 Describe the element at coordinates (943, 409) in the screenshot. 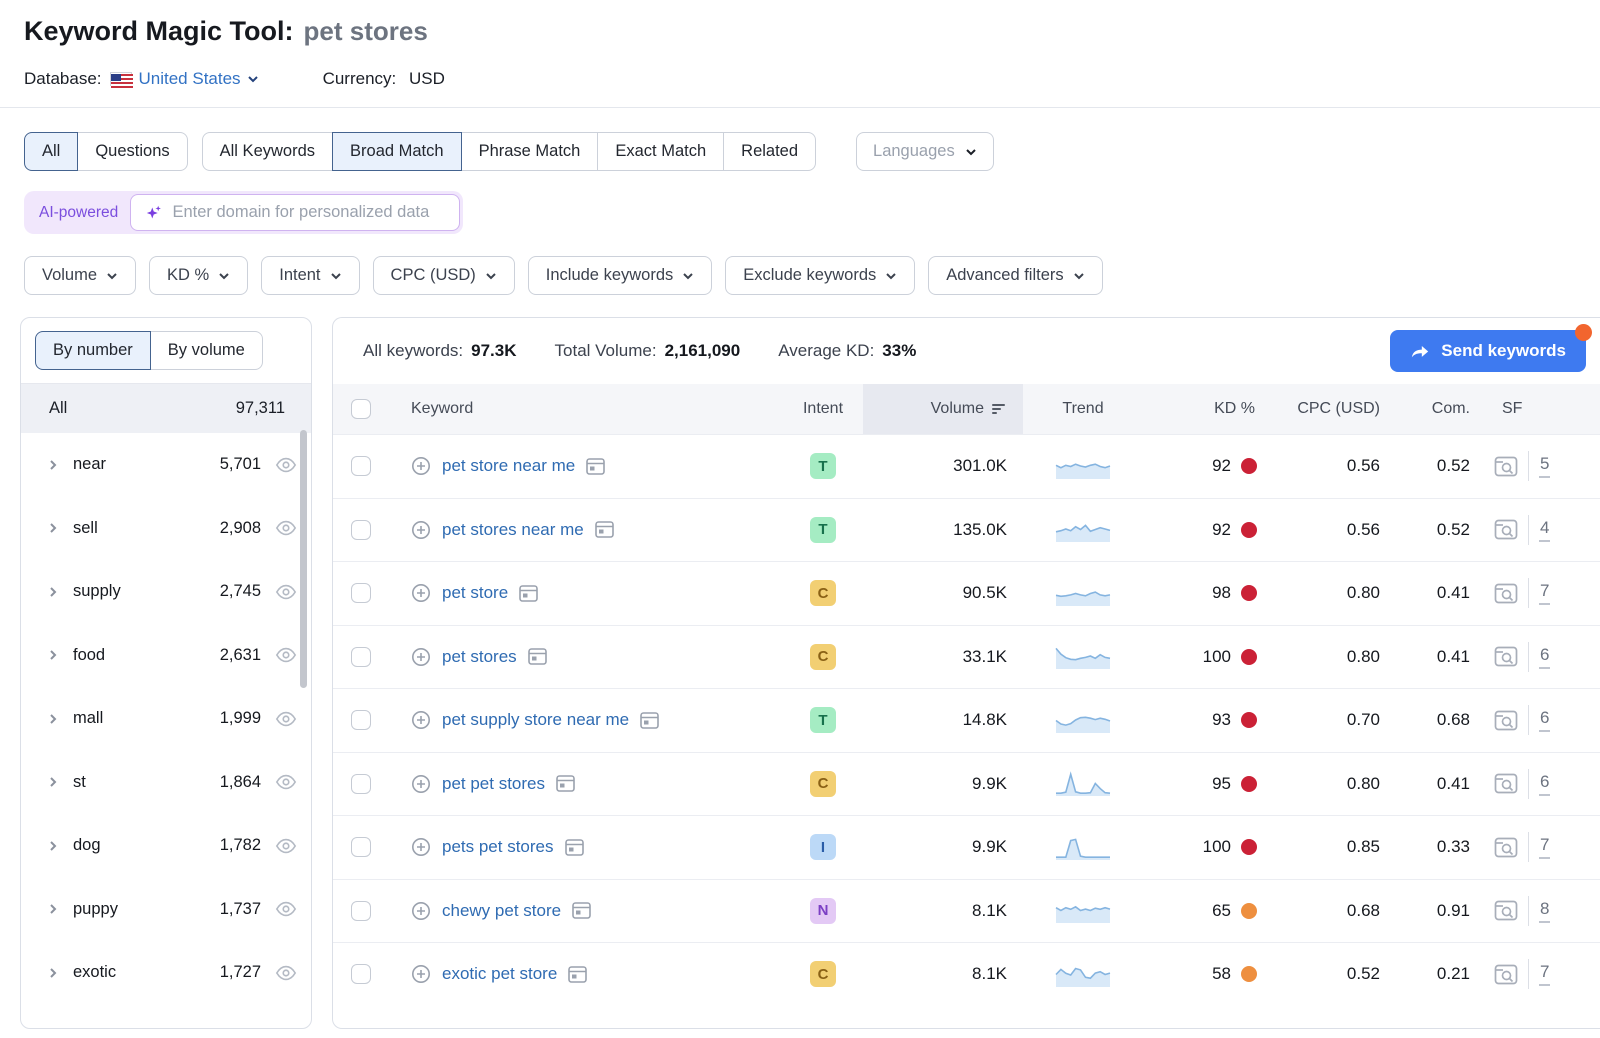

I see `col-volume: Volume` at that location.